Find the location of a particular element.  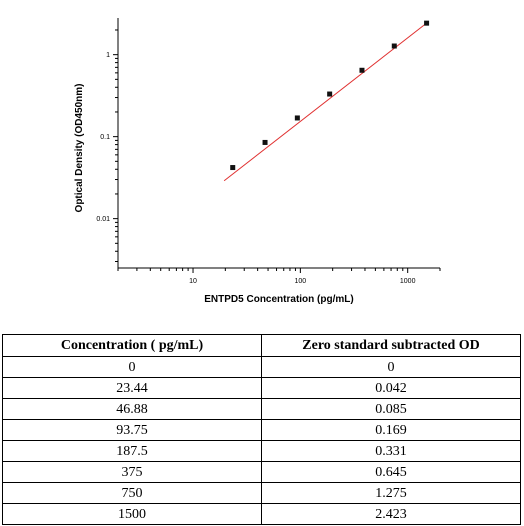

table-row: 375 0.645 is located at coordinates (261, 472).